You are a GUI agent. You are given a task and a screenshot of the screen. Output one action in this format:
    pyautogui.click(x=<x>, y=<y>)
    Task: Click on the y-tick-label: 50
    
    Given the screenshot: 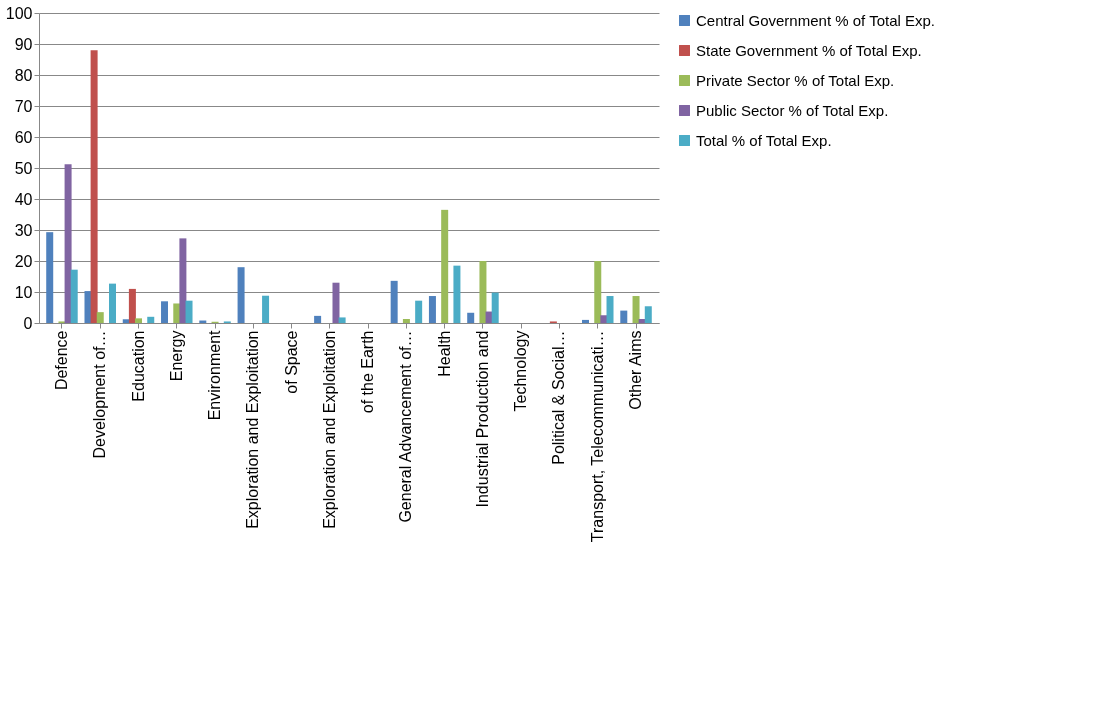 What is the action you would take?
    pyautogui.click(x=23, y=168)
    